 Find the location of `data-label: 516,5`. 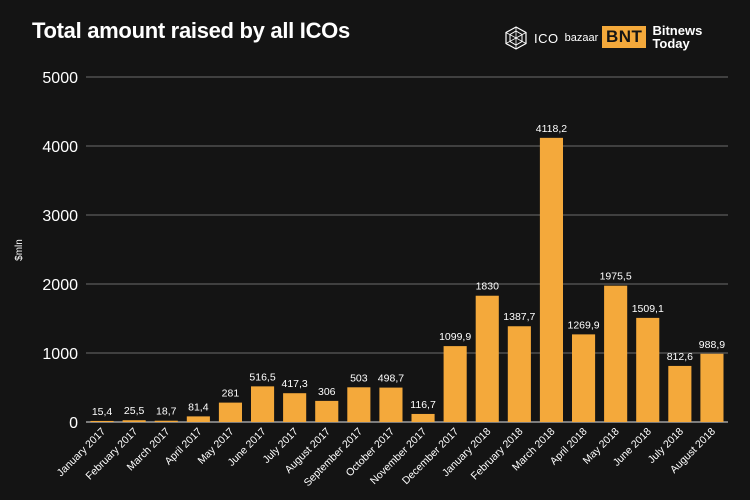

data-label: 516,5 is located at coordinates (262, 377).